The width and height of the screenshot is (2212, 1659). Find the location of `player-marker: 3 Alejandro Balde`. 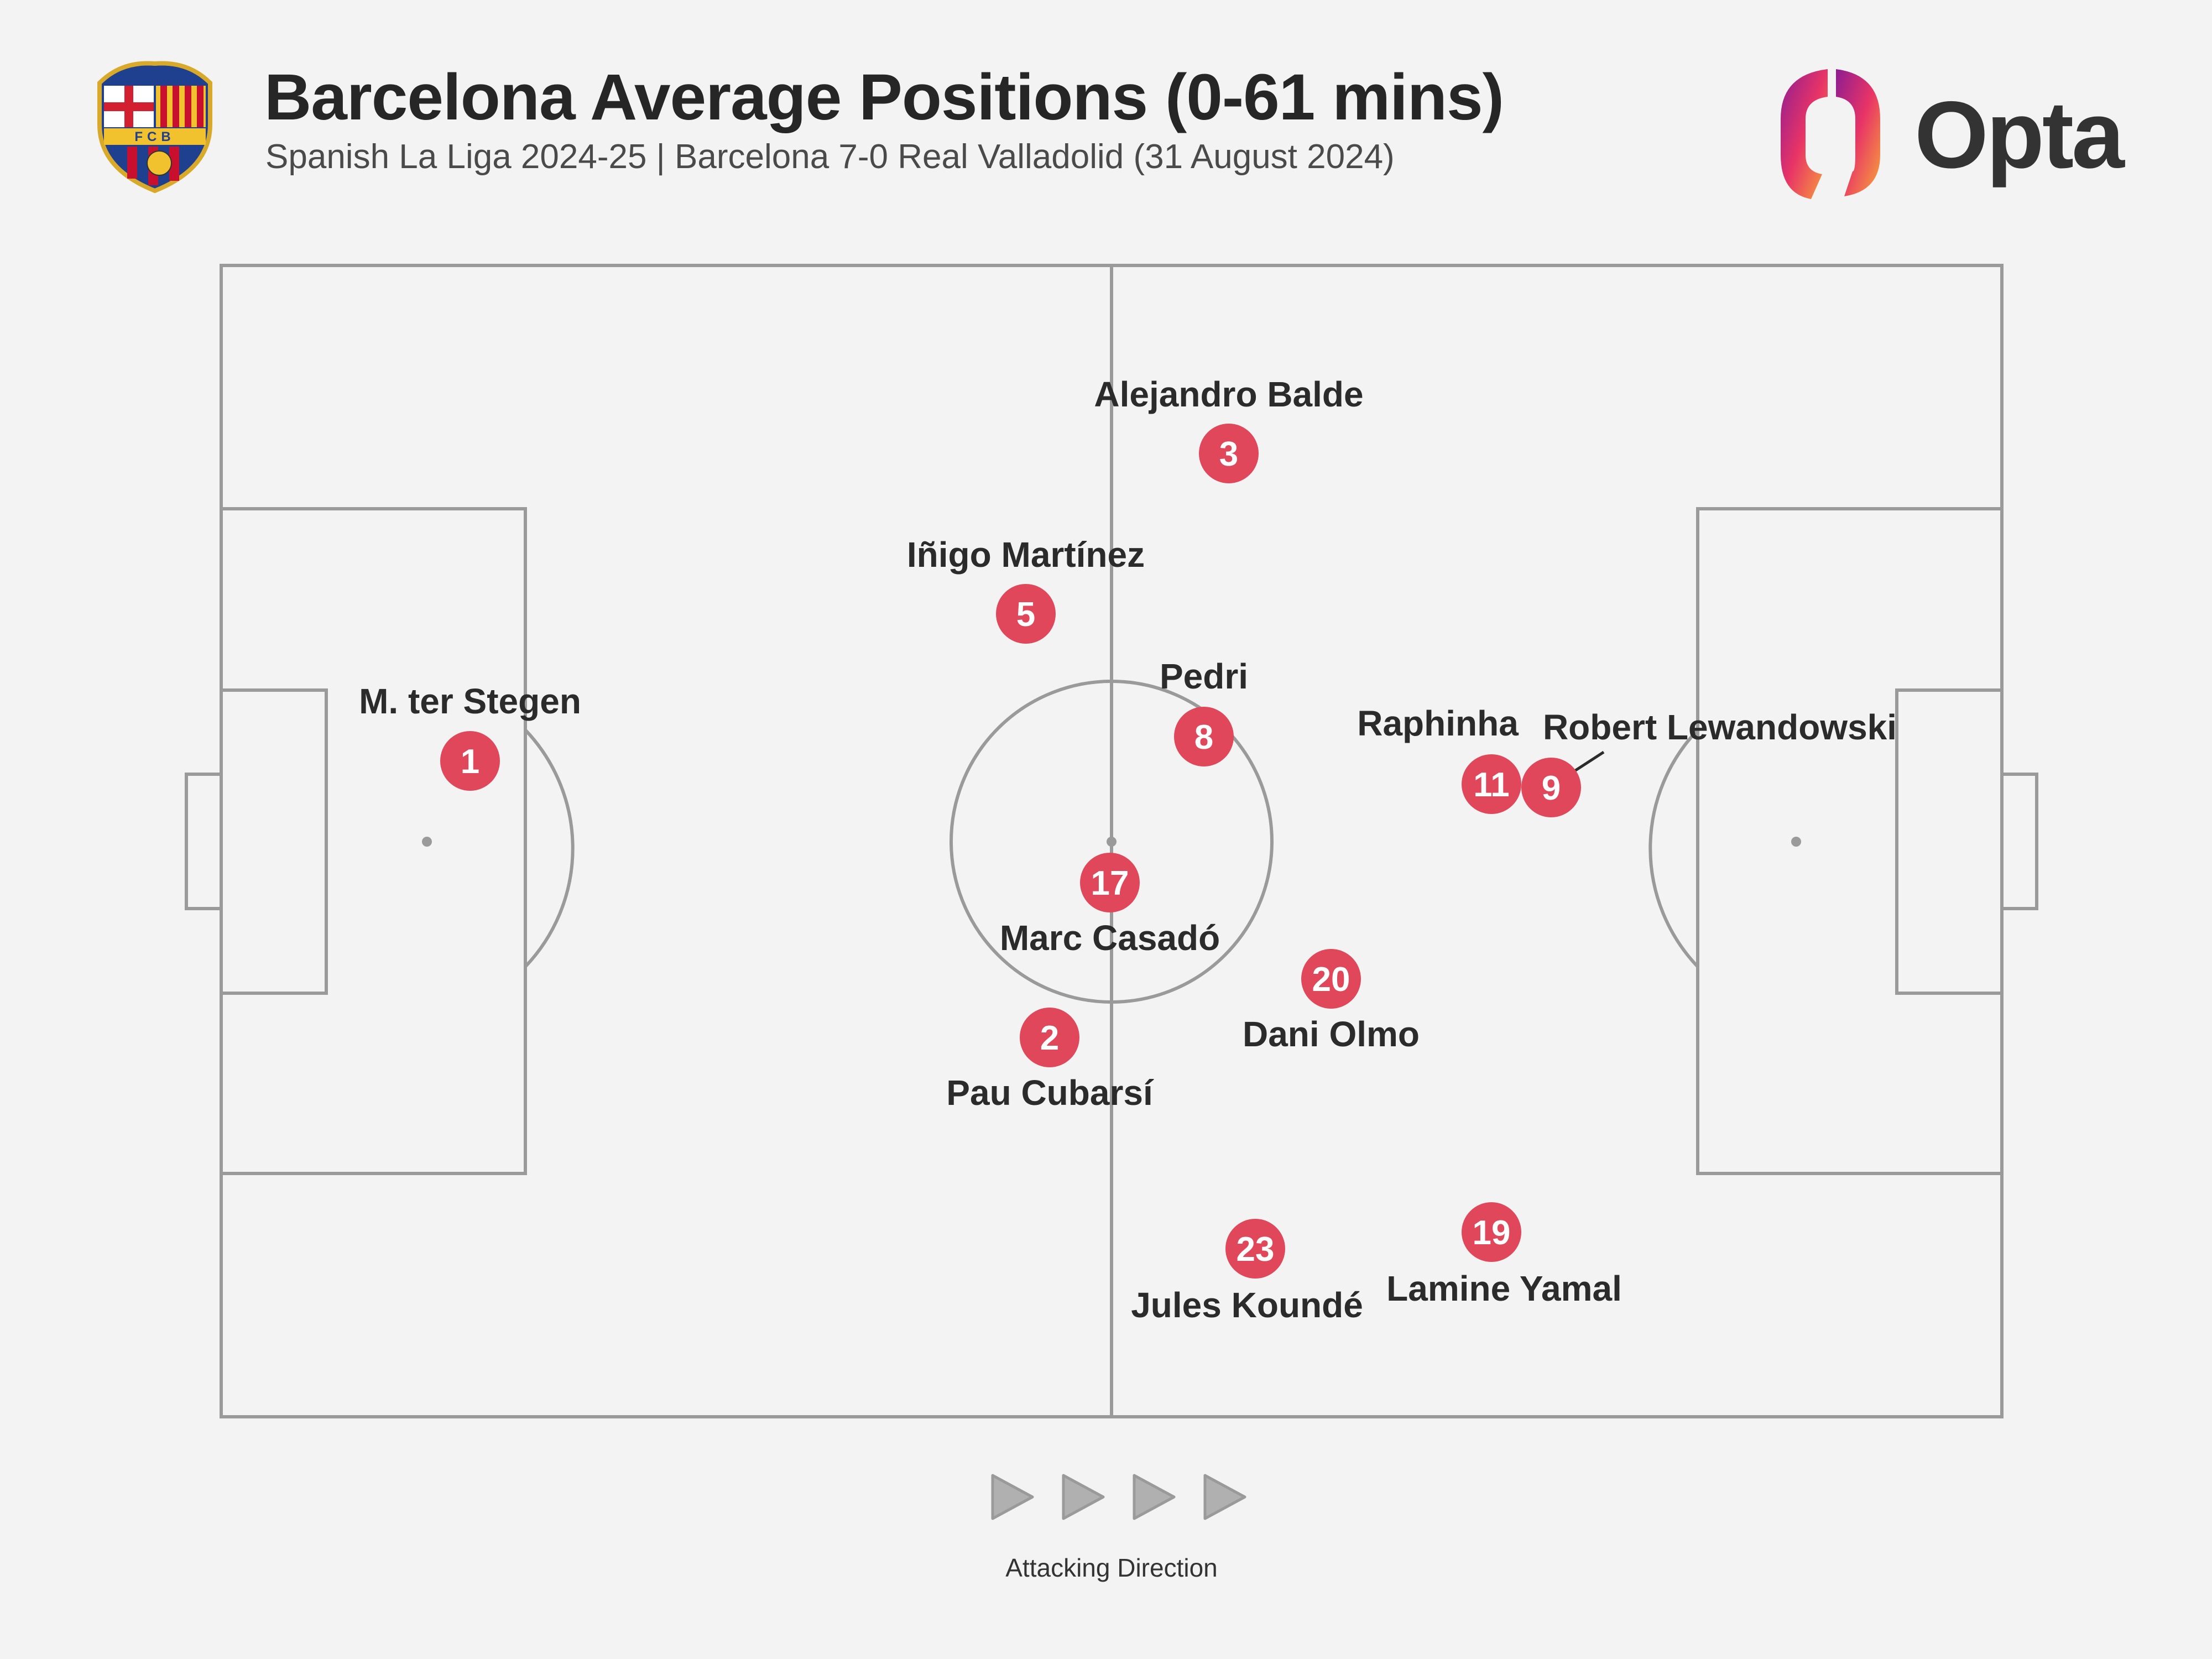

player-marker: 3 Alejandro Balde is located at coordinates (1229, 429).